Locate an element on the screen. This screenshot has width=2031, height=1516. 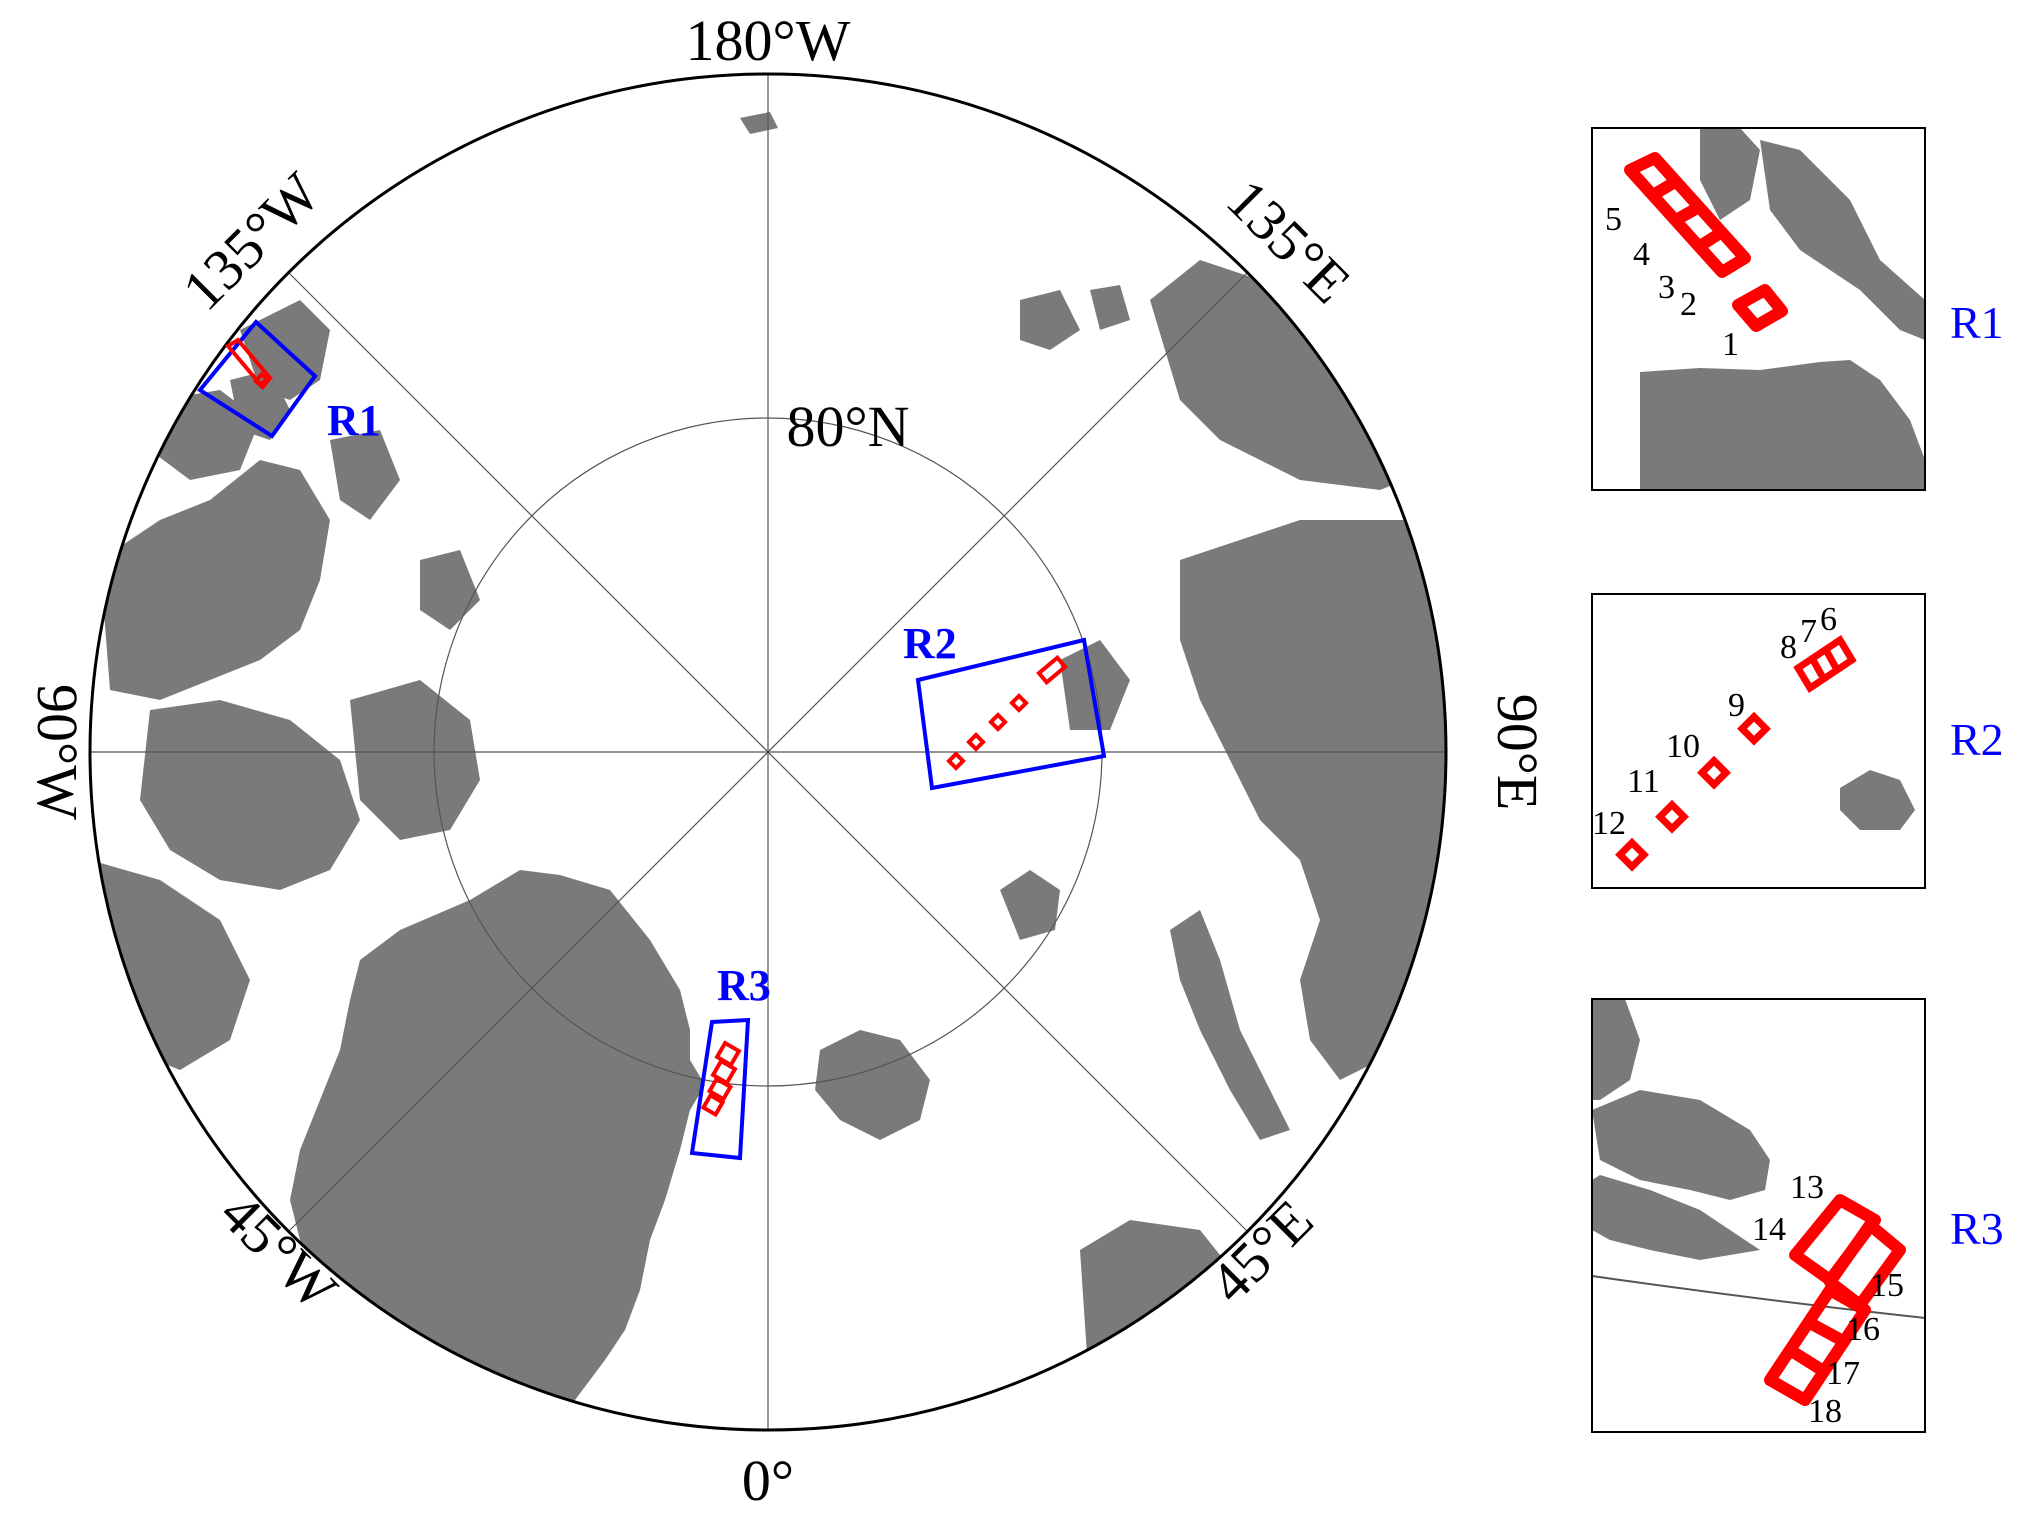
inset-r2-frame is located at coordinates (1758, 741).